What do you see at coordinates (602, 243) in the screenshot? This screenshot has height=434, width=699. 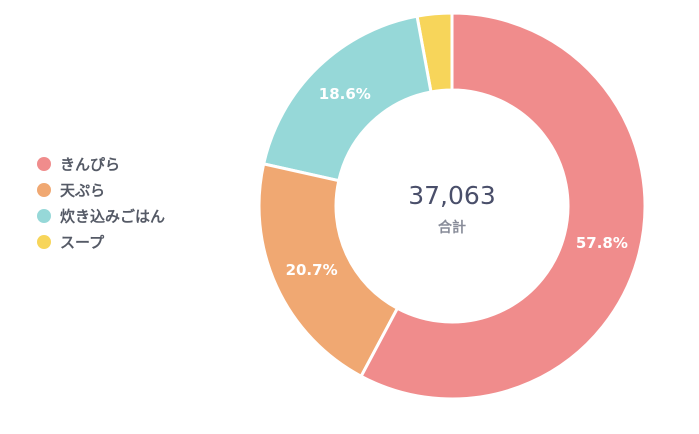 I see `value-label: 57.8%` at bounding box center [602, 243].